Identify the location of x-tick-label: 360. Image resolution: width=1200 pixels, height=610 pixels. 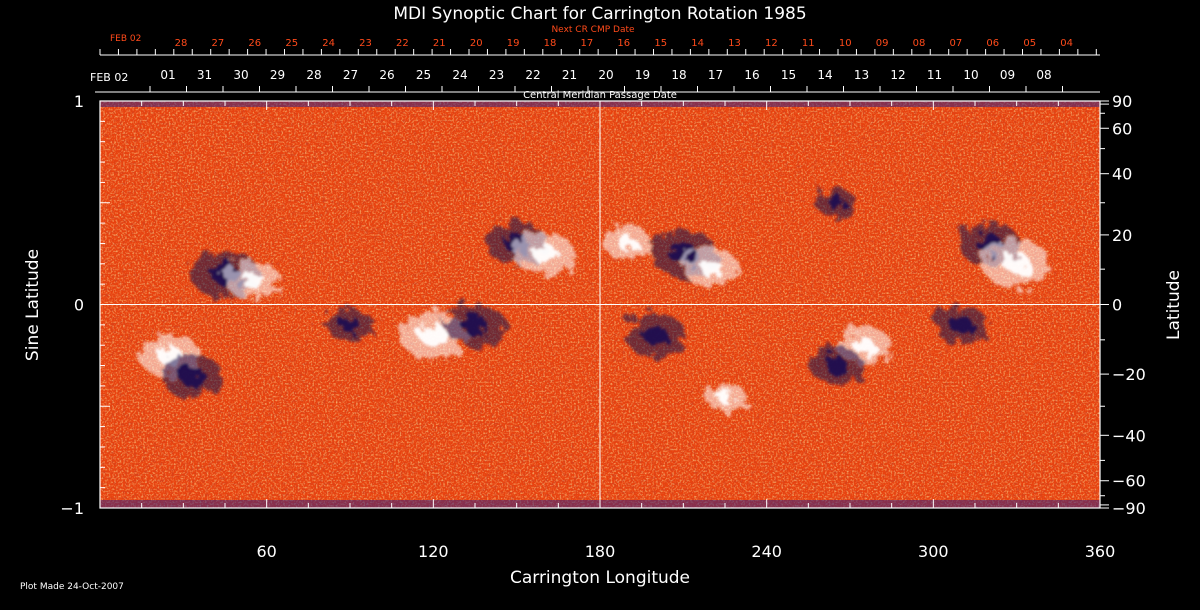
(1100, 551).